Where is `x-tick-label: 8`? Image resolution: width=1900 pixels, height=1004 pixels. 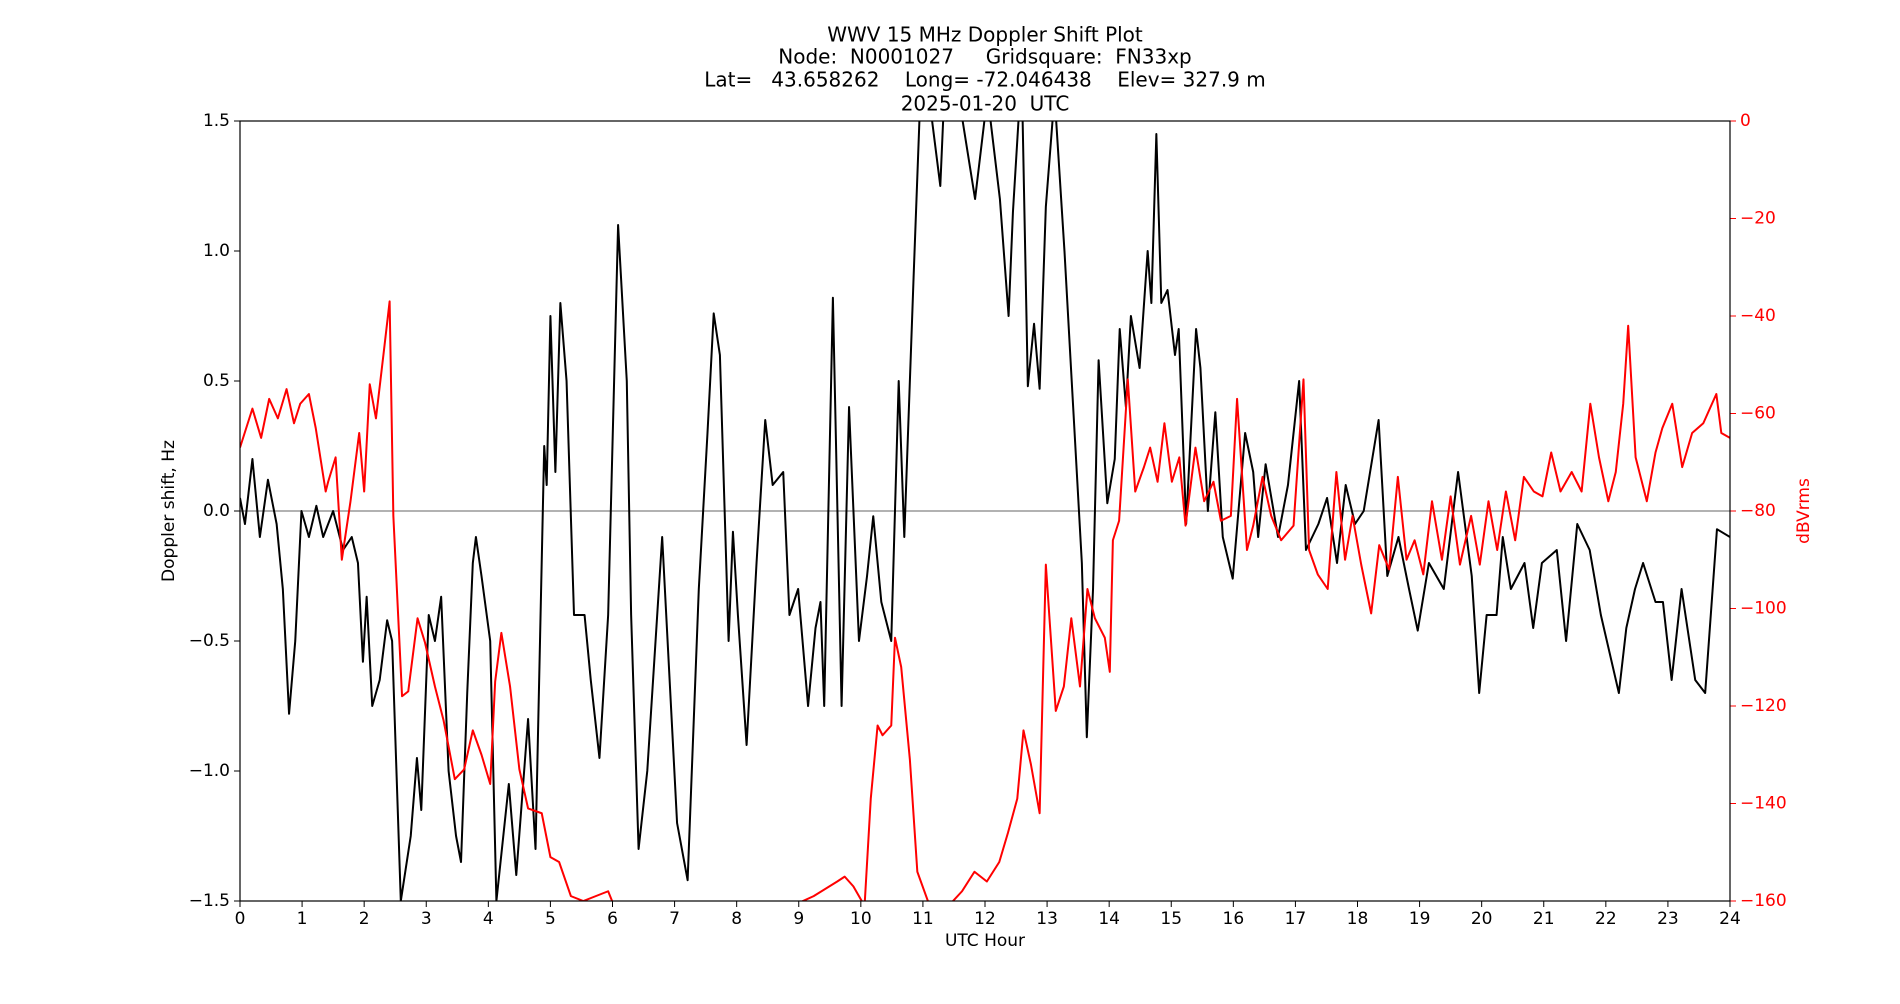 x-tick-label: 8 is located at coordinates (736, 919).